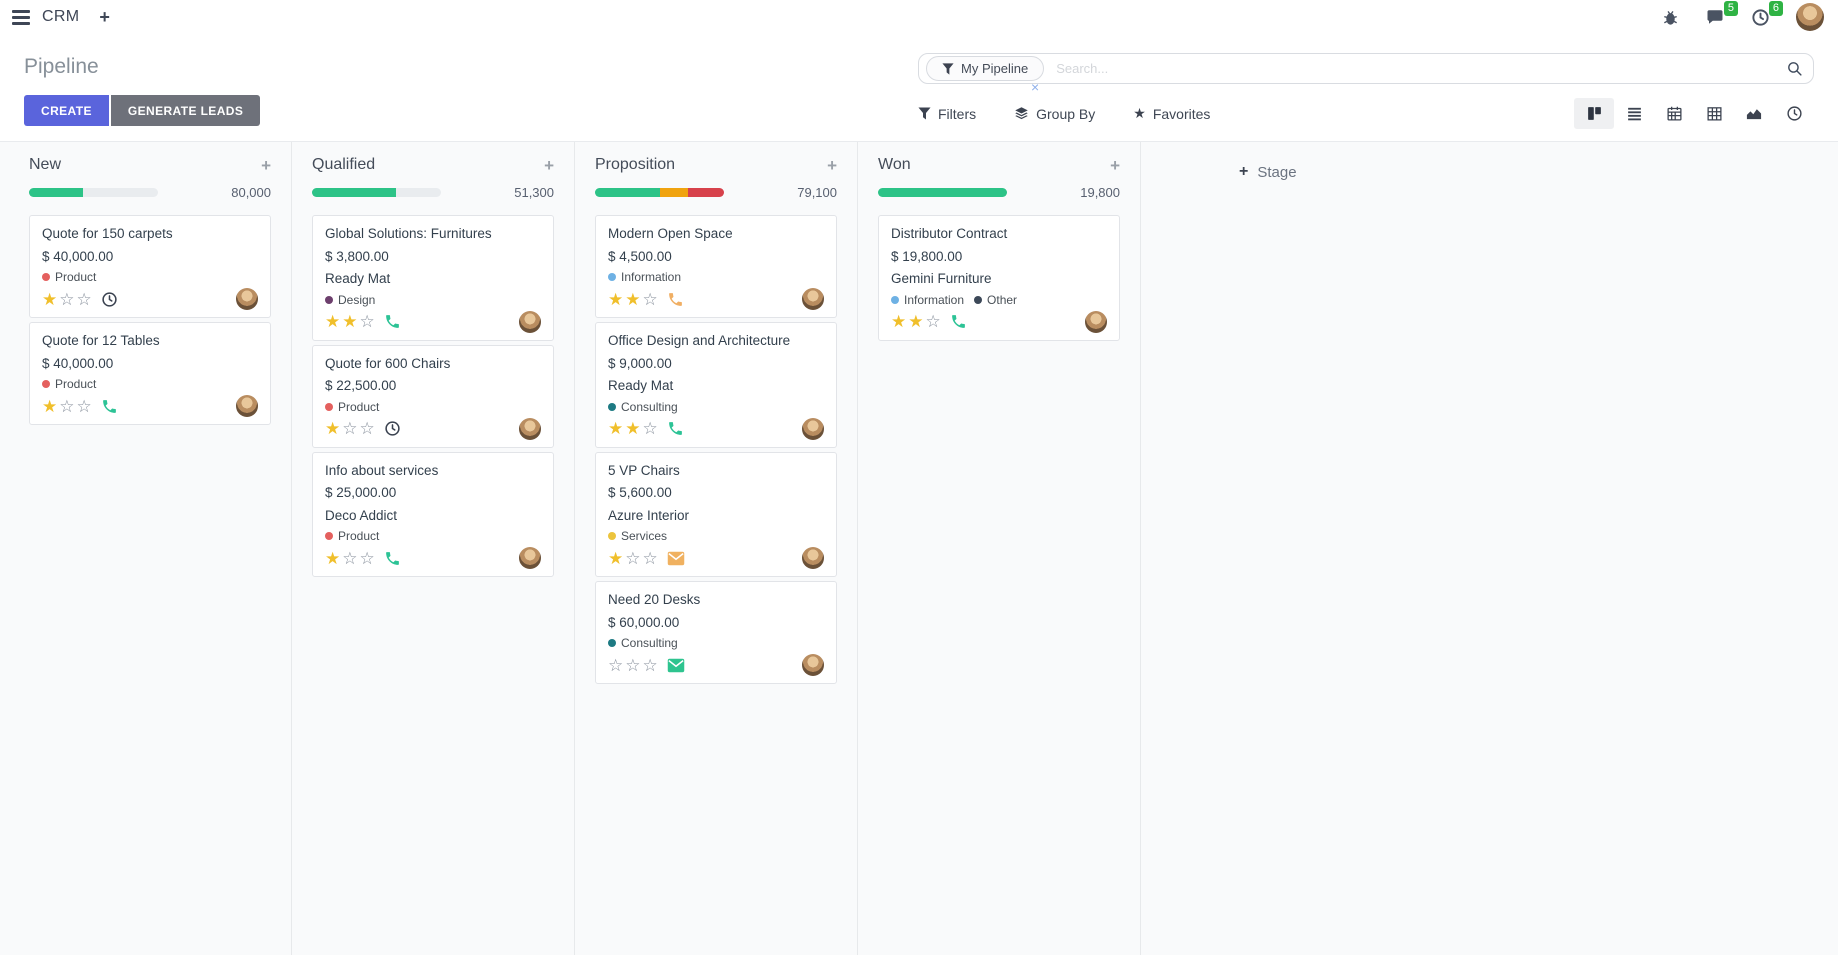 The image size is (1838, 955). I want to click on priority-stars: ☆☆☆, so click(634, 665).